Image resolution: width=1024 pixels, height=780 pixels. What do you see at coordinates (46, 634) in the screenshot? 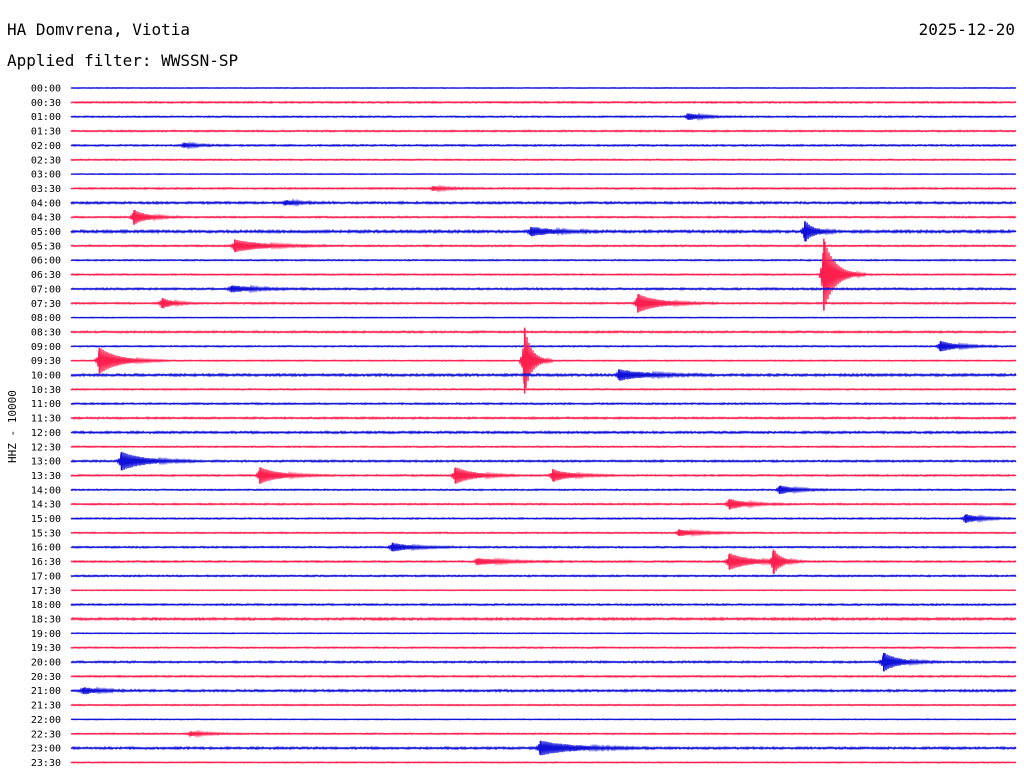
I see `row-time-label: 19:00` at bounding box center [46, 634].